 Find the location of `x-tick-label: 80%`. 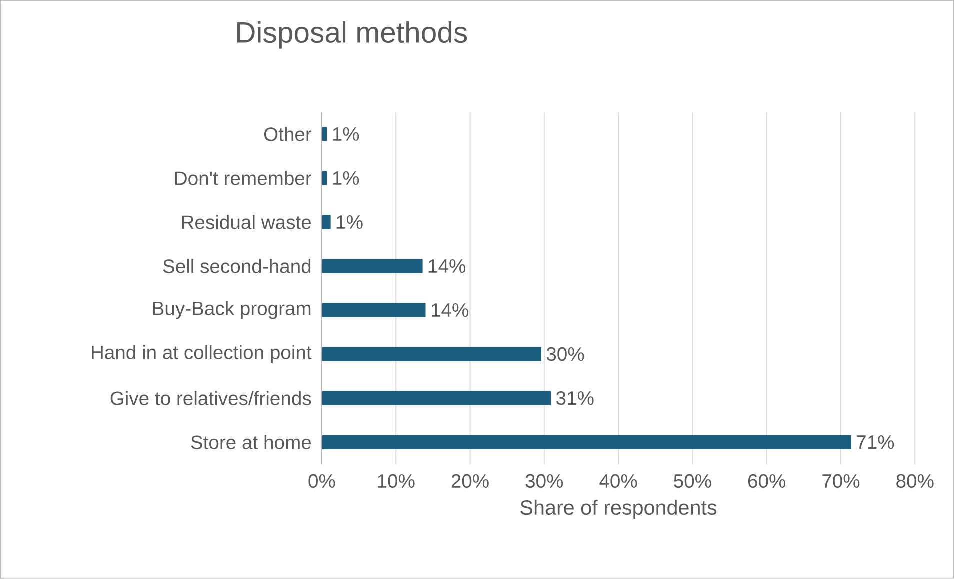

x-tick-label: 80% is located at coordinates (915, 481).